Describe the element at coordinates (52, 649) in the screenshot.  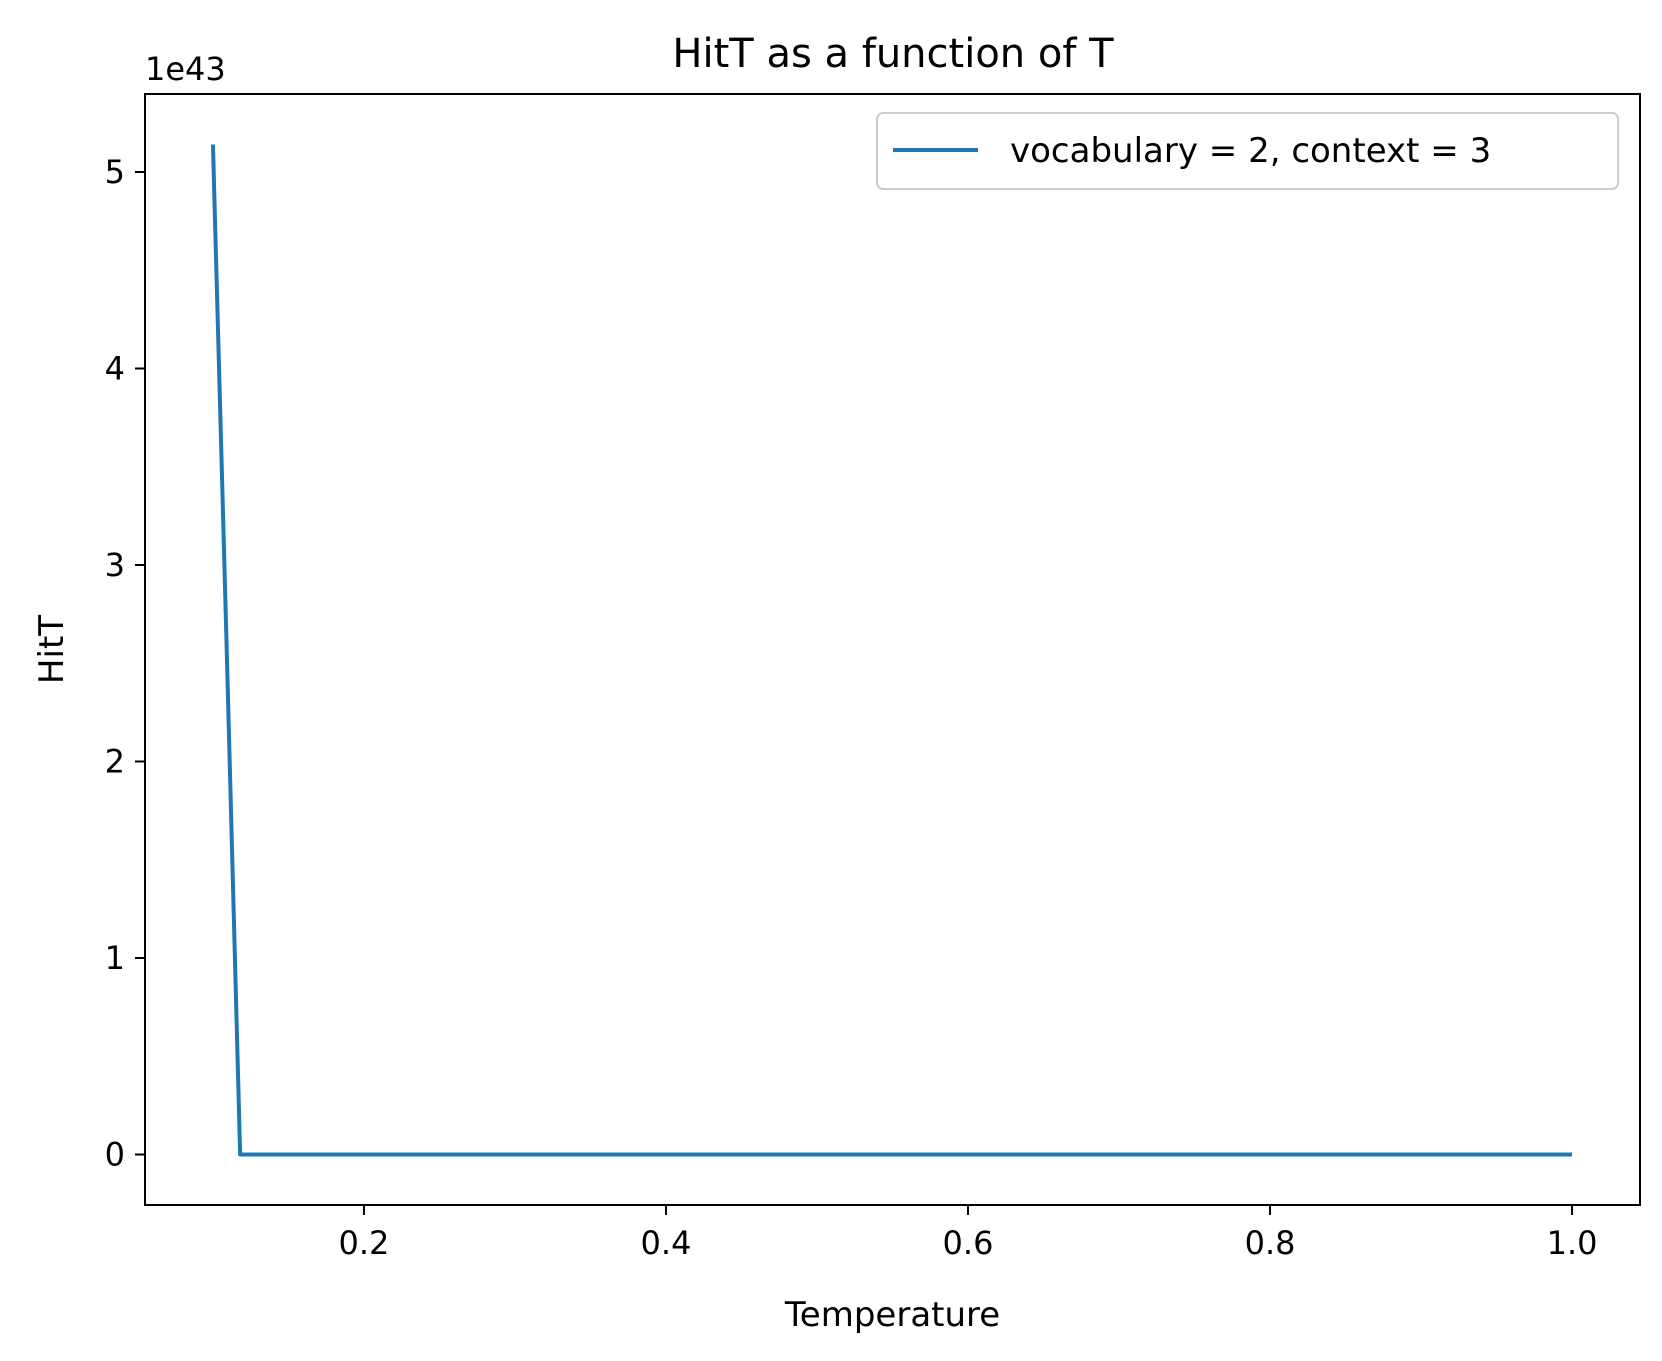
I see `y-axis-title: HitT` at that location.